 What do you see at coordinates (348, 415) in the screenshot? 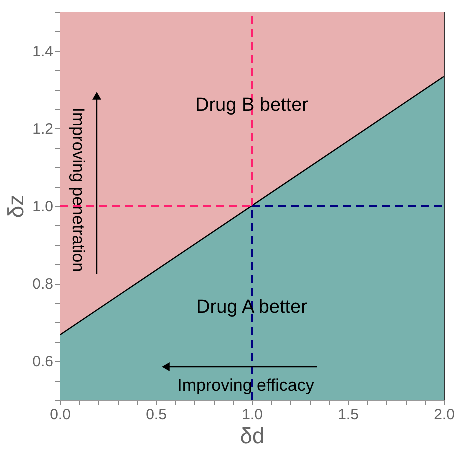
I see `x-tick-label: 1.5` at bounding box center [348, 415].